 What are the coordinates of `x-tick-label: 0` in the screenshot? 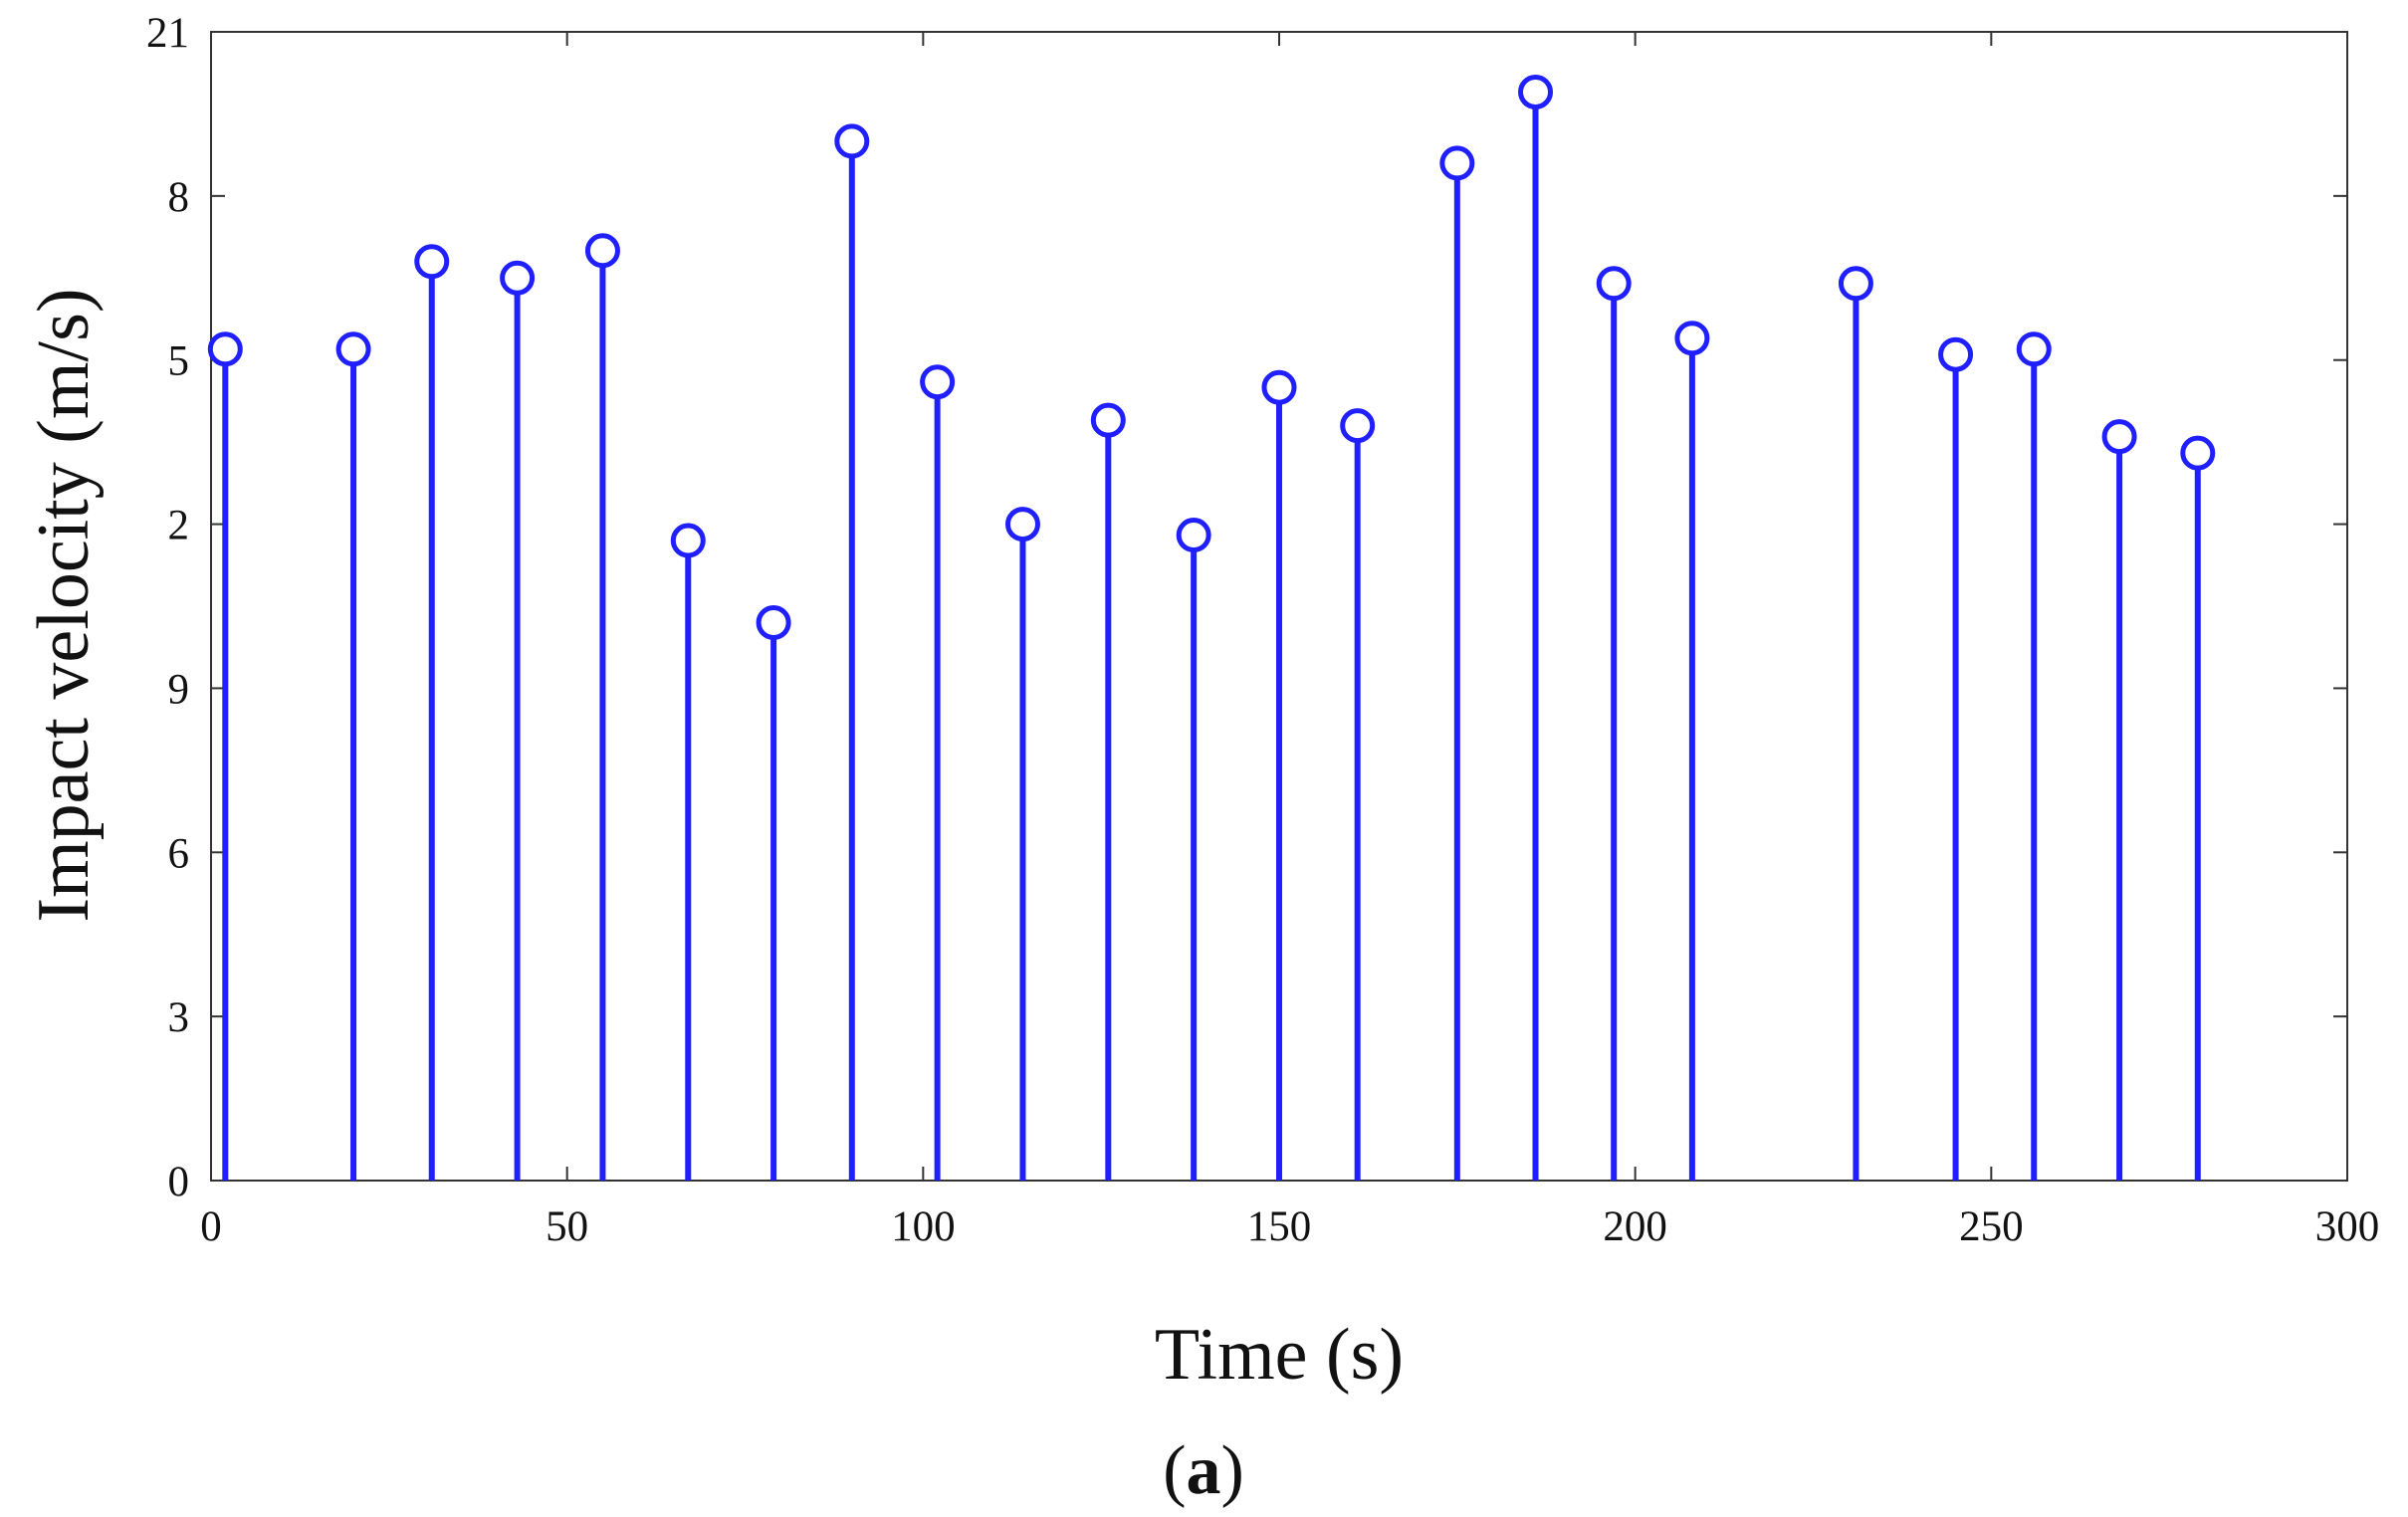 It's located at (211, 1226).